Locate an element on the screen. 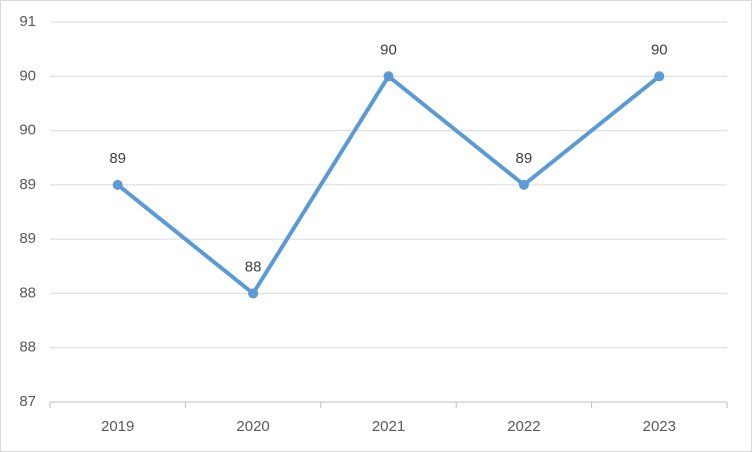 The image size is (752, 452). x-tick-label: 2019 is located at coordinates (117, 426).